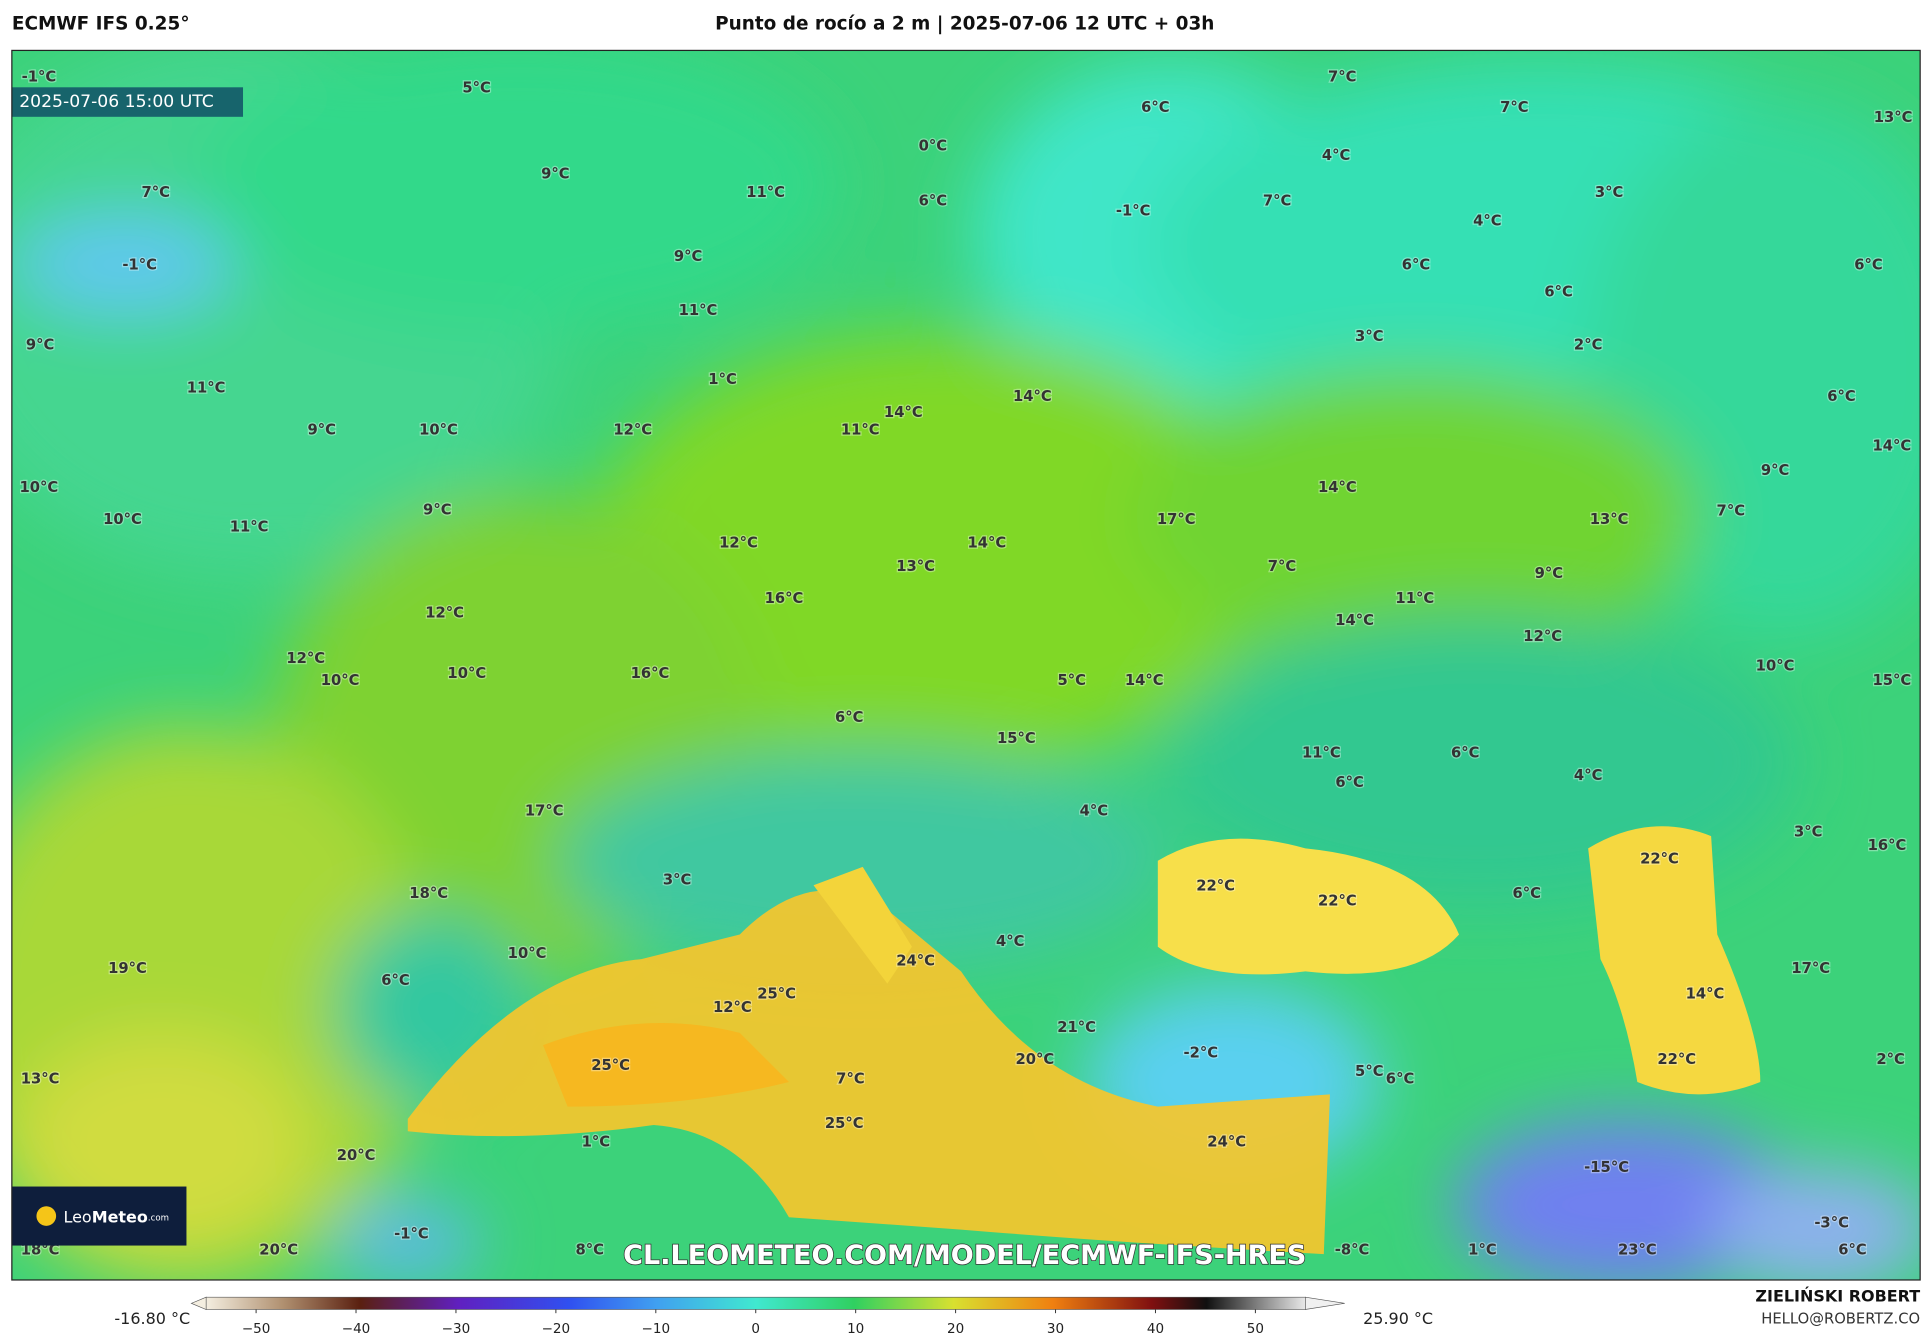 The image size is (1932, 1339). What do you see at coordinates (456, 1329) in the screenshot?
I see `colorbar-tick-label: −30` at bounding box center [456, 1329].